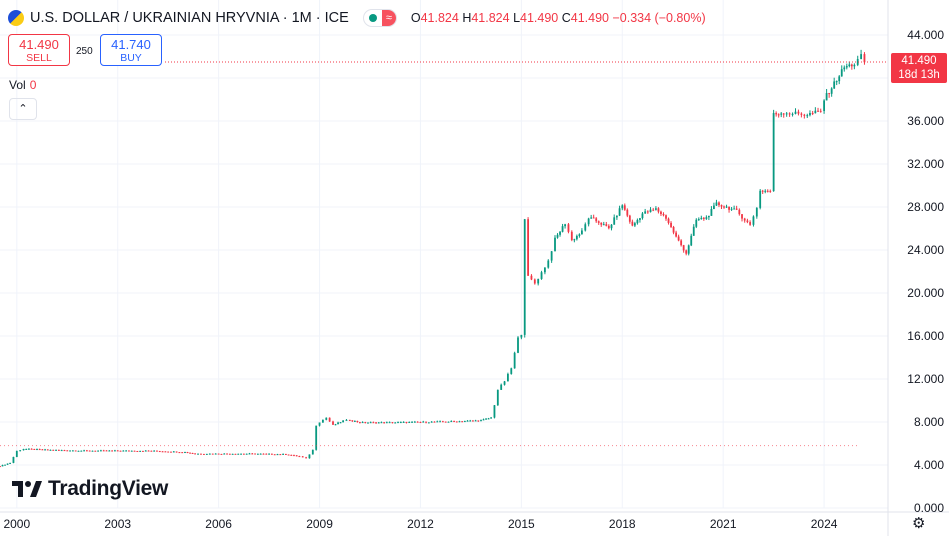 Image resolution: width=949 pixels, height=536 pixels. Describe the element at coordinates (659, 18) in the screenshot. I see `change-value: −0.334 (−0.80%)` at that location.